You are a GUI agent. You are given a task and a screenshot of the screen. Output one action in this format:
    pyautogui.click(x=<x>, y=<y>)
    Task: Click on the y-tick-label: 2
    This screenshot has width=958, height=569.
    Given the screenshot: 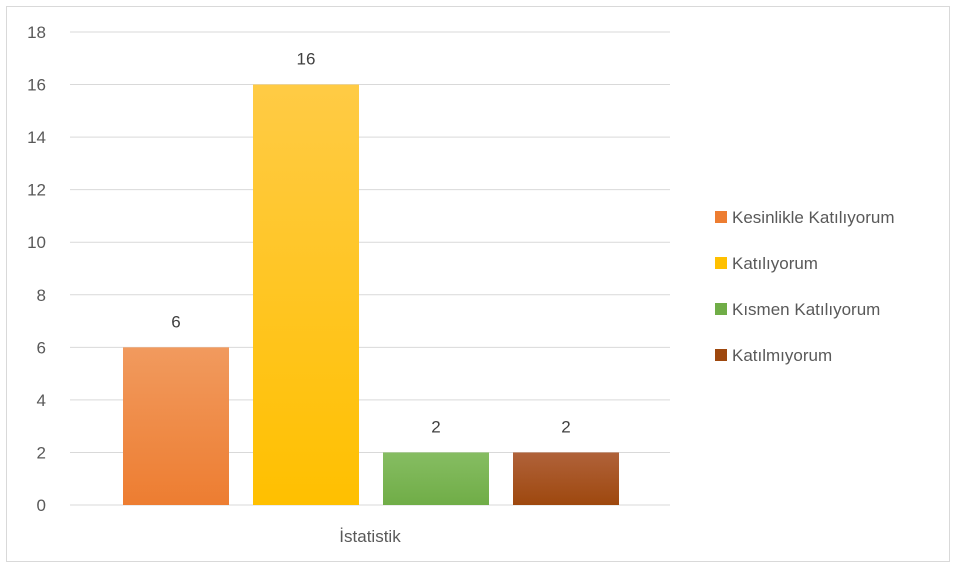 What is the action you would take?
    pyautogui.click(x=41, y=452)
    